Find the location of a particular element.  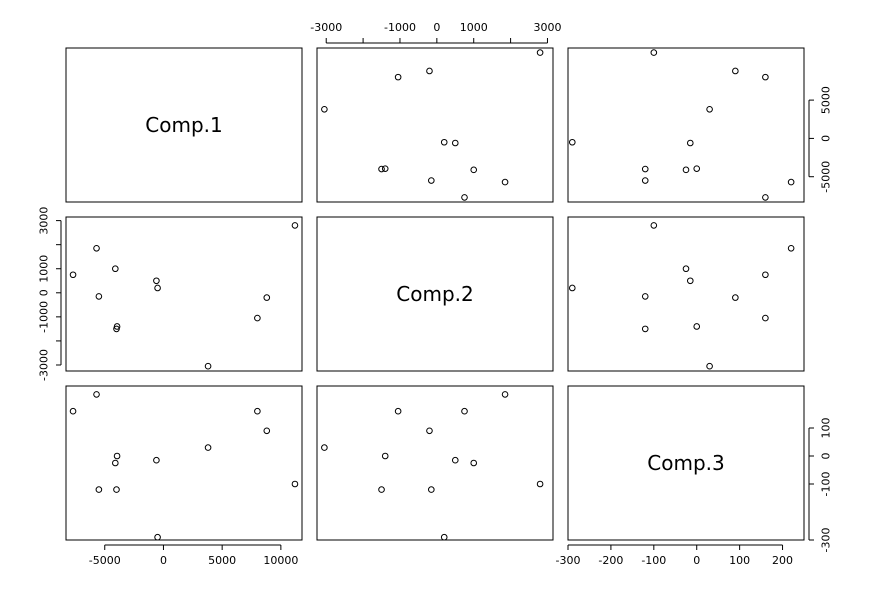

x-tick-label-comp-3-bottom: -200 is located at coordinates (610, 560).